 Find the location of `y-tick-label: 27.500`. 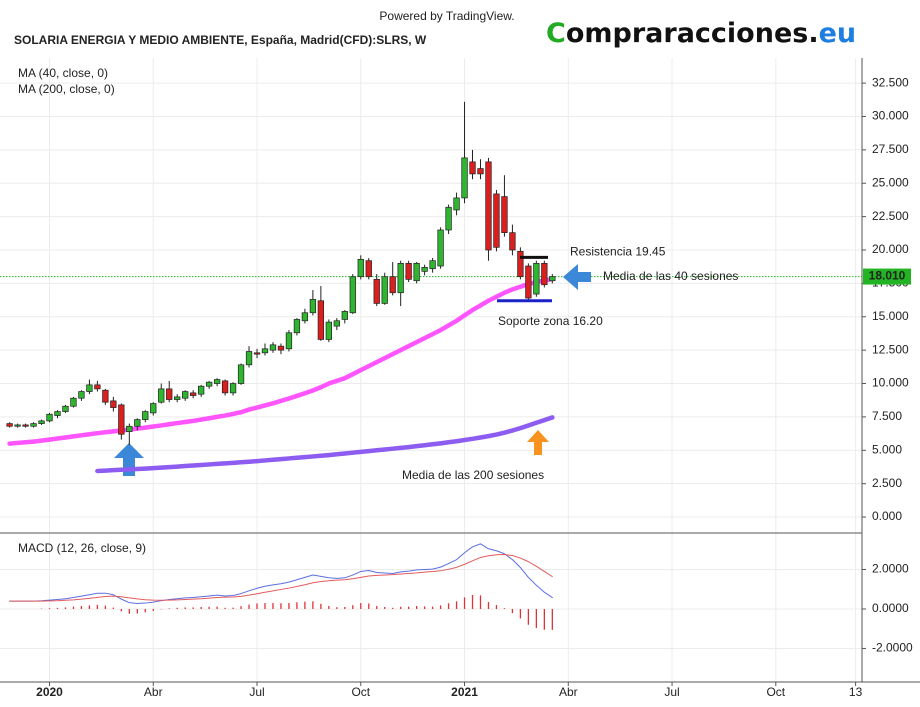

y-tick-label: 27.500 is located at coordinates (890, 149).